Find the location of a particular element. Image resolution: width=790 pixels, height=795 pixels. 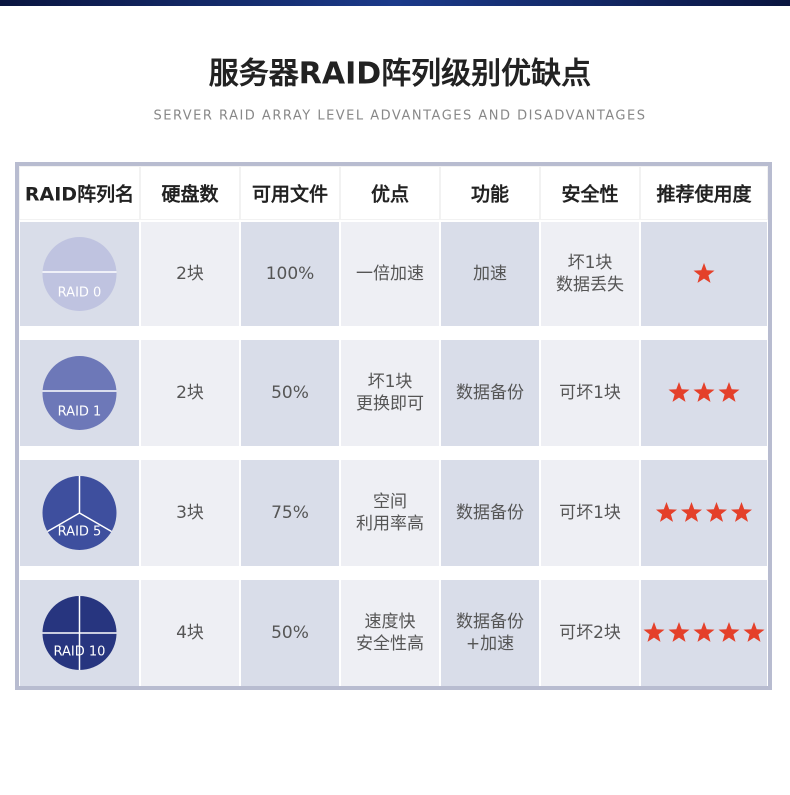

cell-text: 速度快 is located at coordinates (390, 622).